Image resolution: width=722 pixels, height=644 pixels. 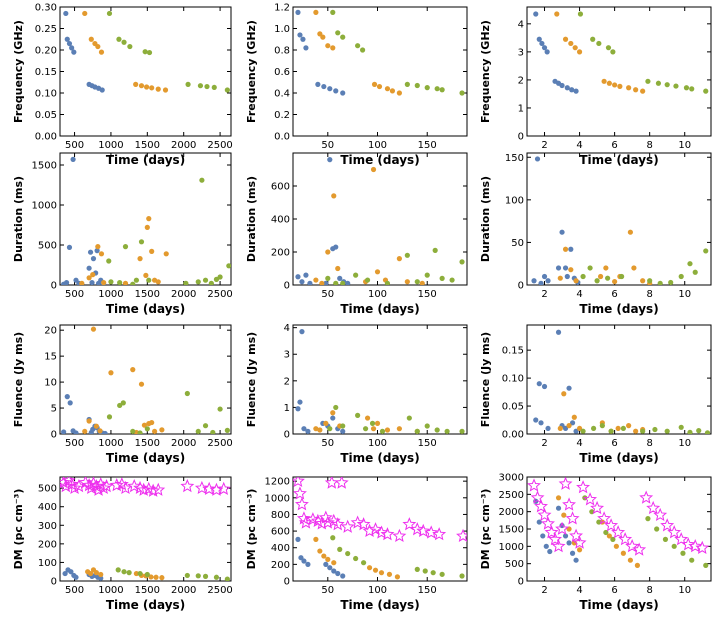 I want to click on y-axis-label: Frequency (GHz), so click(x=18, y=71).